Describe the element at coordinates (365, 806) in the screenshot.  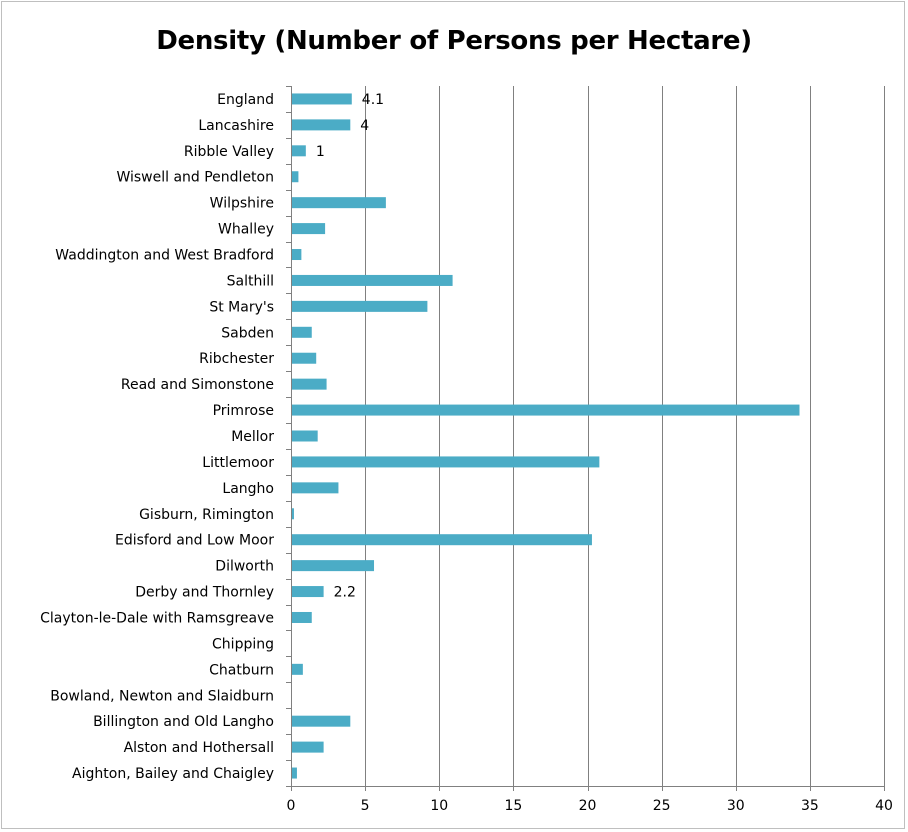
I see `x-tick-label: 5` at that location.